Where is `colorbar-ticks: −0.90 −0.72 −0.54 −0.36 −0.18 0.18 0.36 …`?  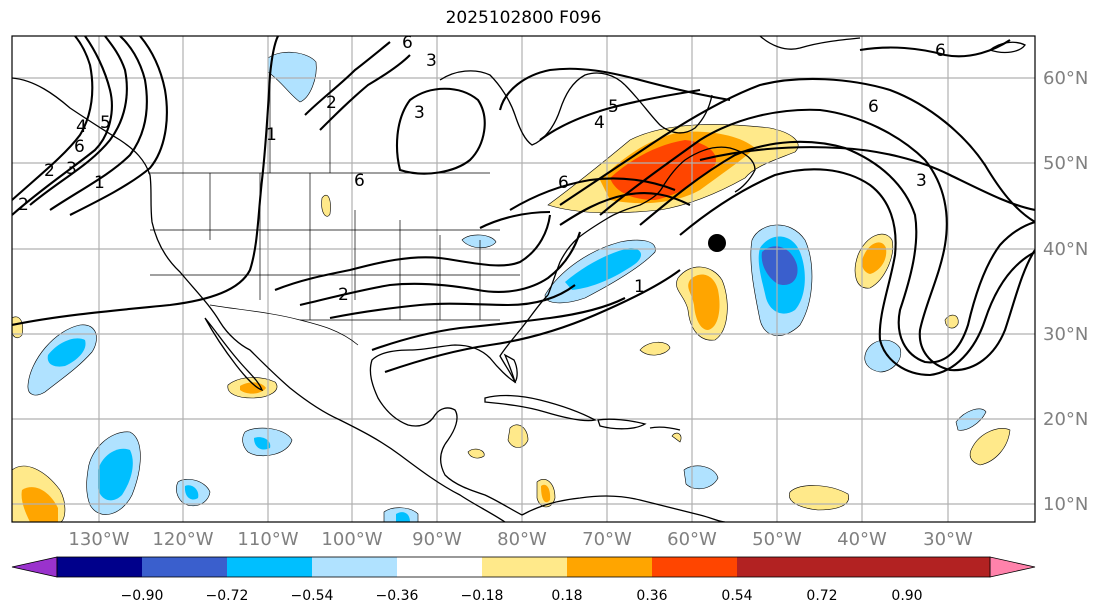
colorbar-ticks: −0.90 −0.72 −0.54 −0.36 −0.18 0.18 0.36 … is located at coordinates (522, 596).